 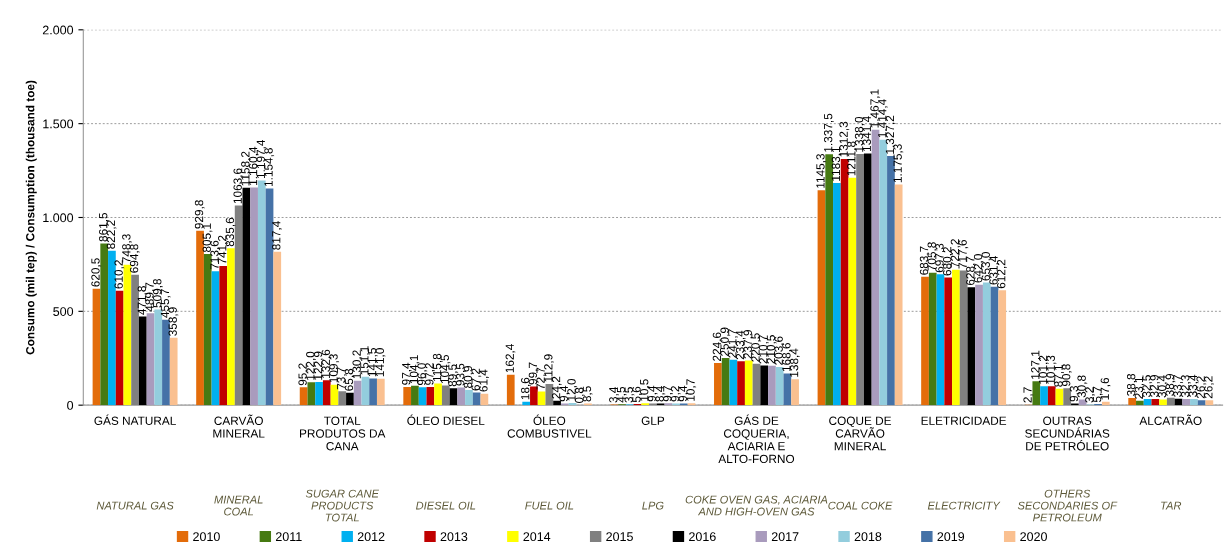 I want to click on data-label: 1211,8, so click(x=852, y=158).